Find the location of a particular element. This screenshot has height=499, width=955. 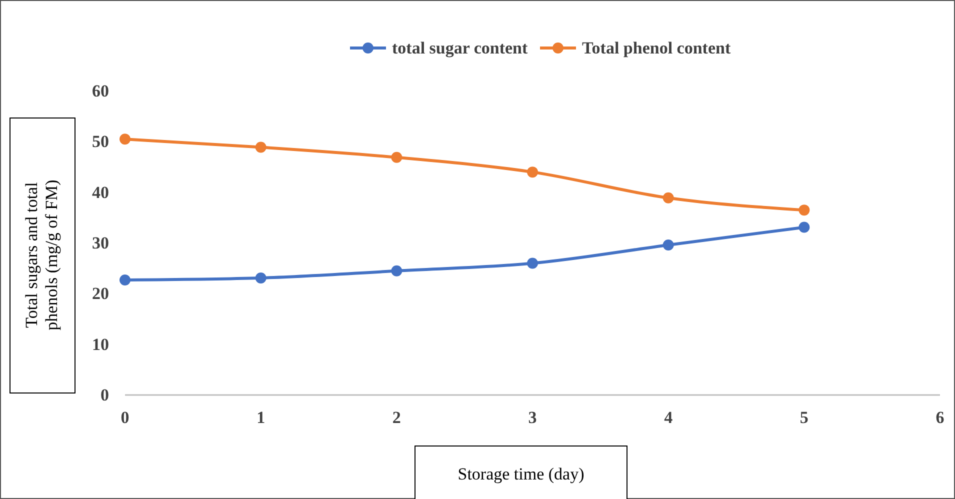

legend-label: Total phenol content is located at coordinates (656, 48).